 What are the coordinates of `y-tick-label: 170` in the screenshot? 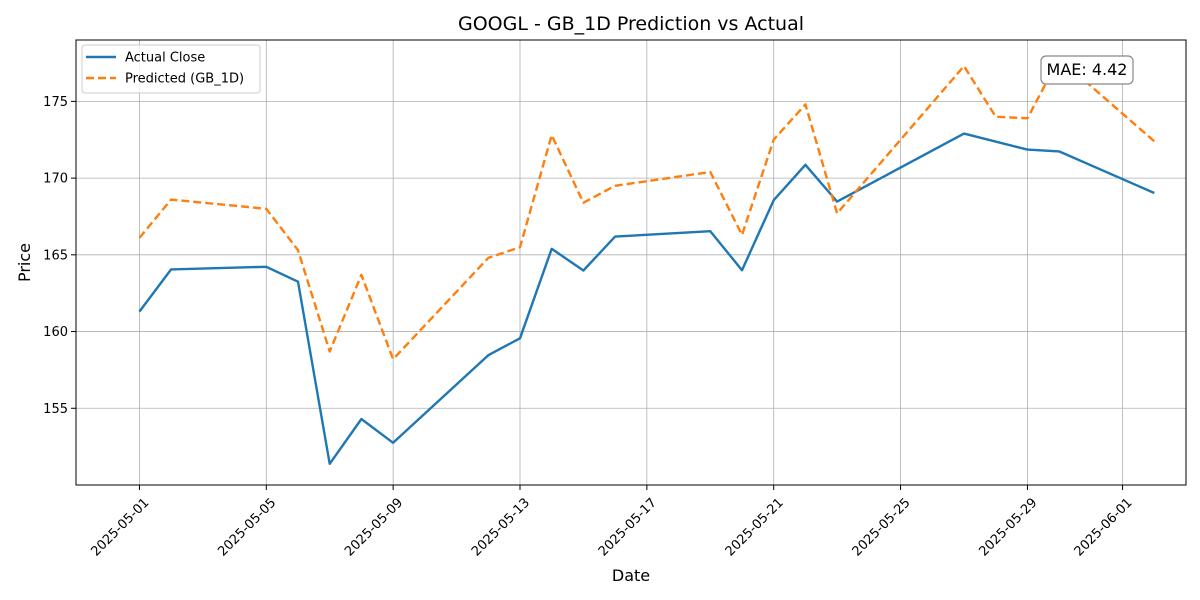 It's located at (55, 179).